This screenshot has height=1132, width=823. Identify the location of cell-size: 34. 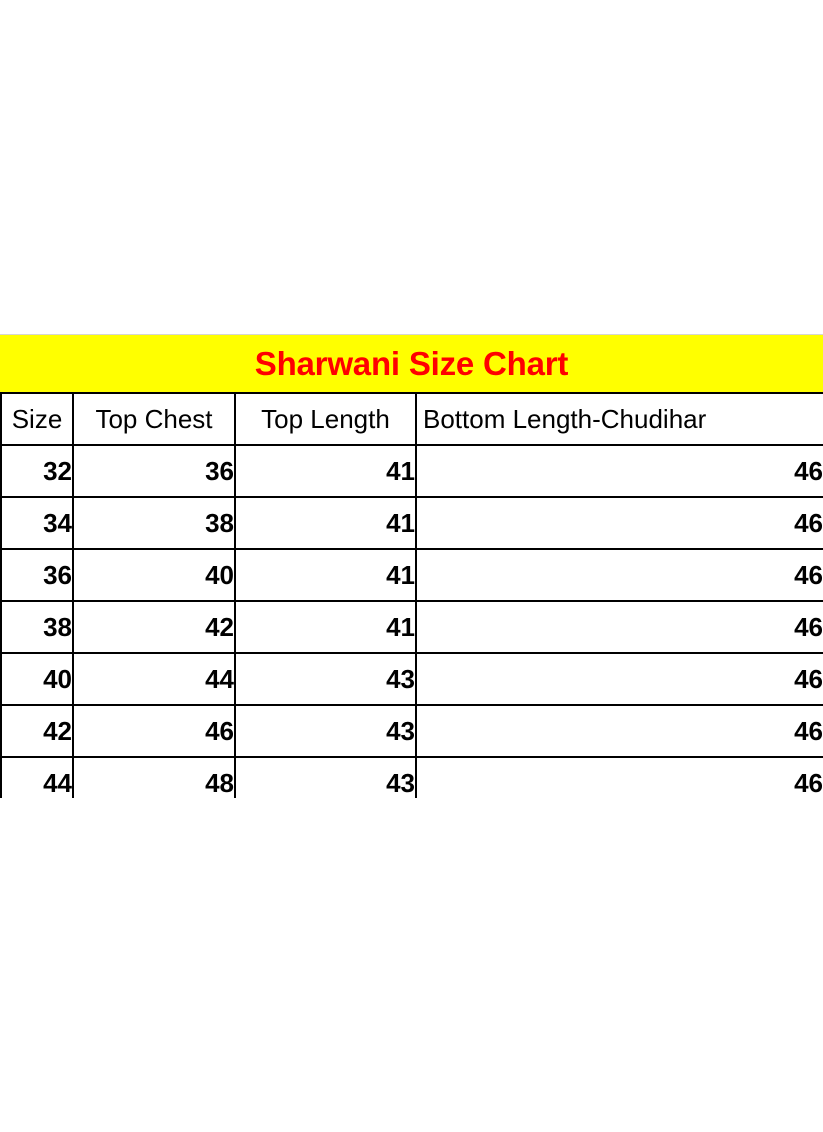
(37, 523).